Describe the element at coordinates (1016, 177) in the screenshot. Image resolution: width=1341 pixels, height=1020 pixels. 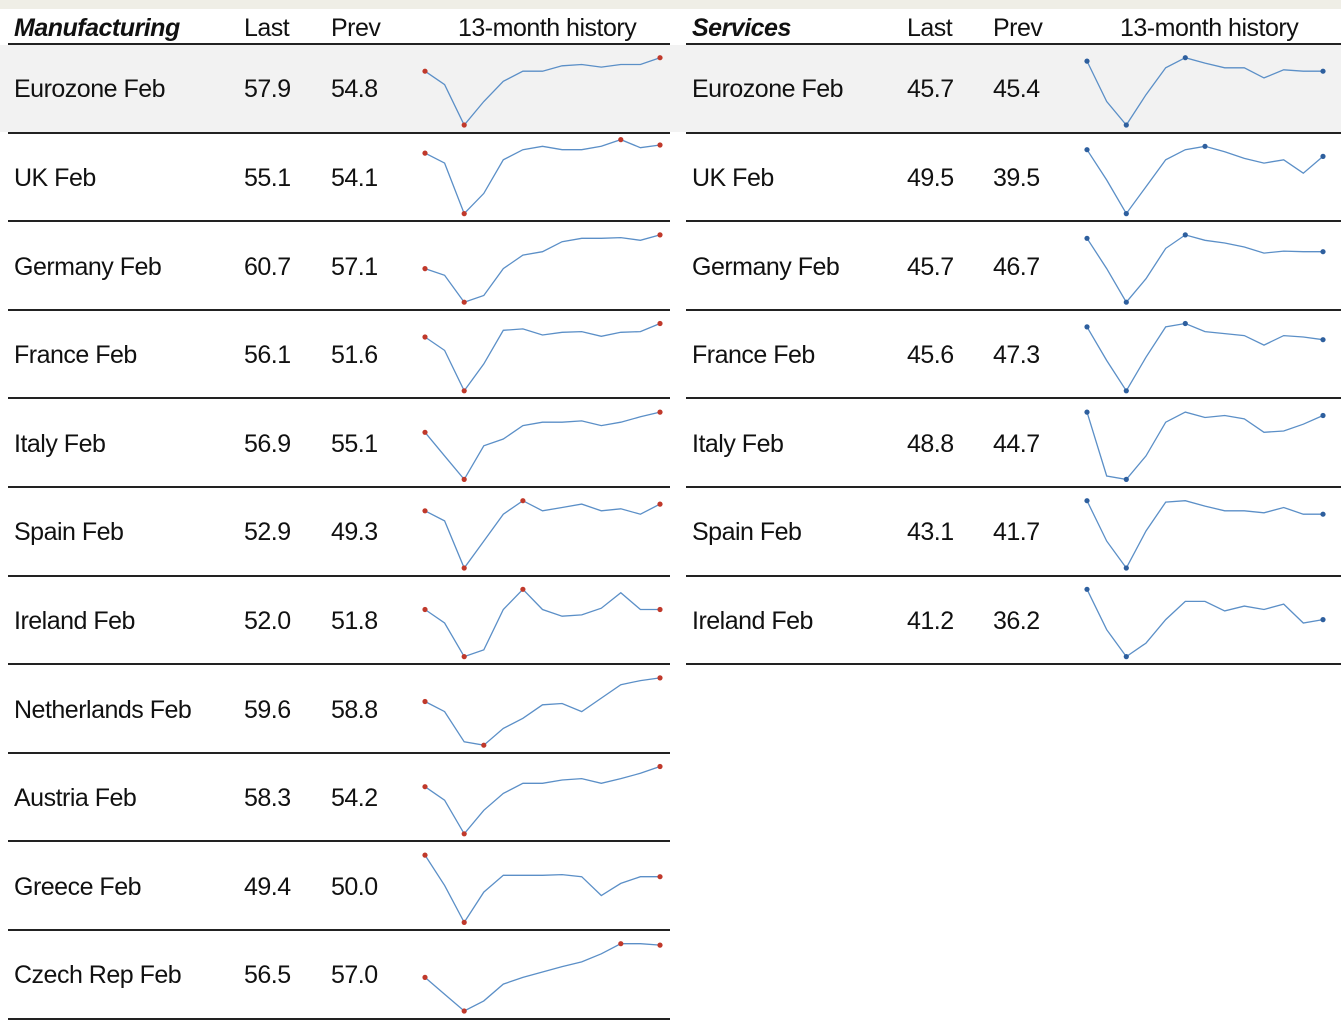
I see `services-prev-value: 39.5` at that location.